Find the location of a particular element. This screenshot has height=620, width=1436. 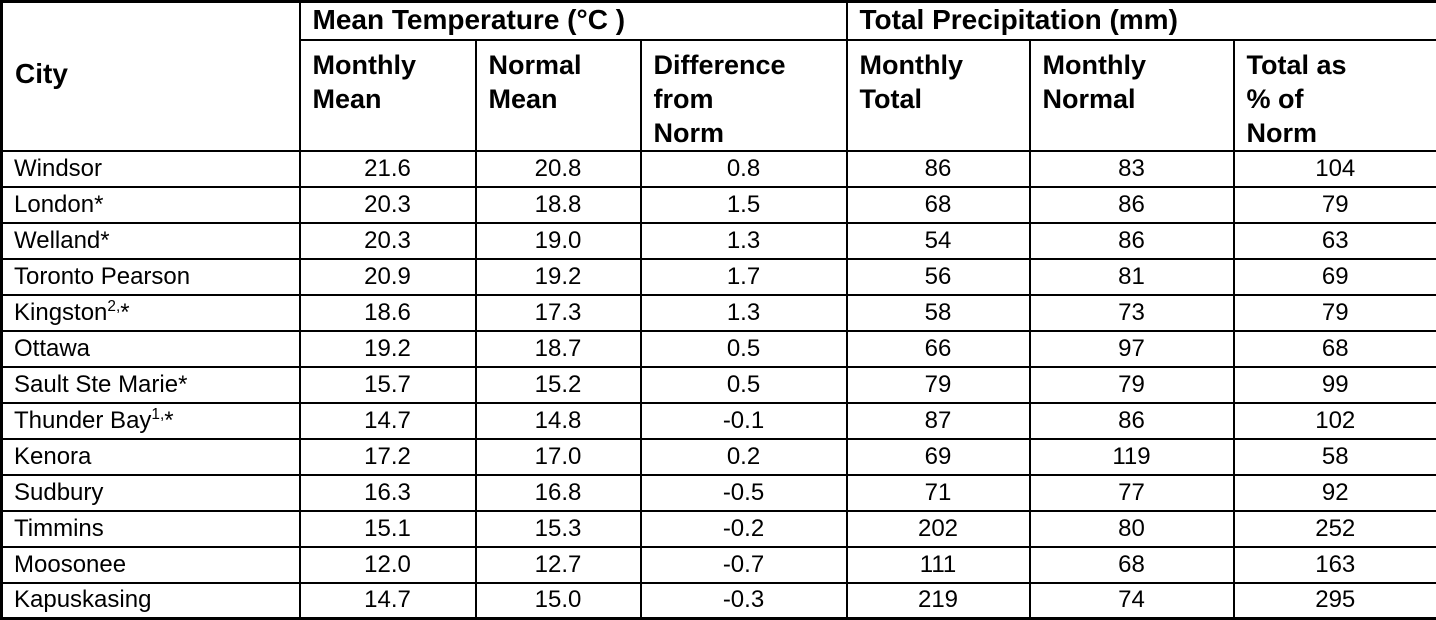

monthly-mean-cell: 19.2 is located at coordinates (388, 349).